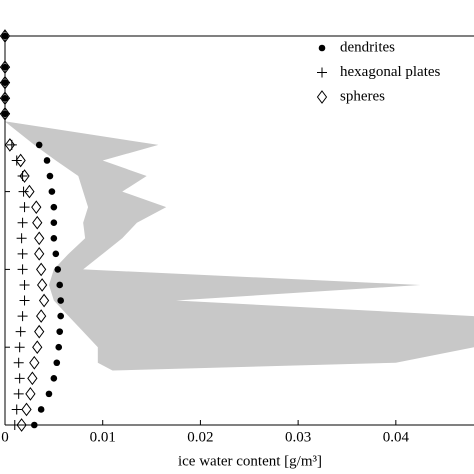  Describe the element at coordinates (298, 437) in the screenshot. I see `x-tick-label: 0.03` at that location.